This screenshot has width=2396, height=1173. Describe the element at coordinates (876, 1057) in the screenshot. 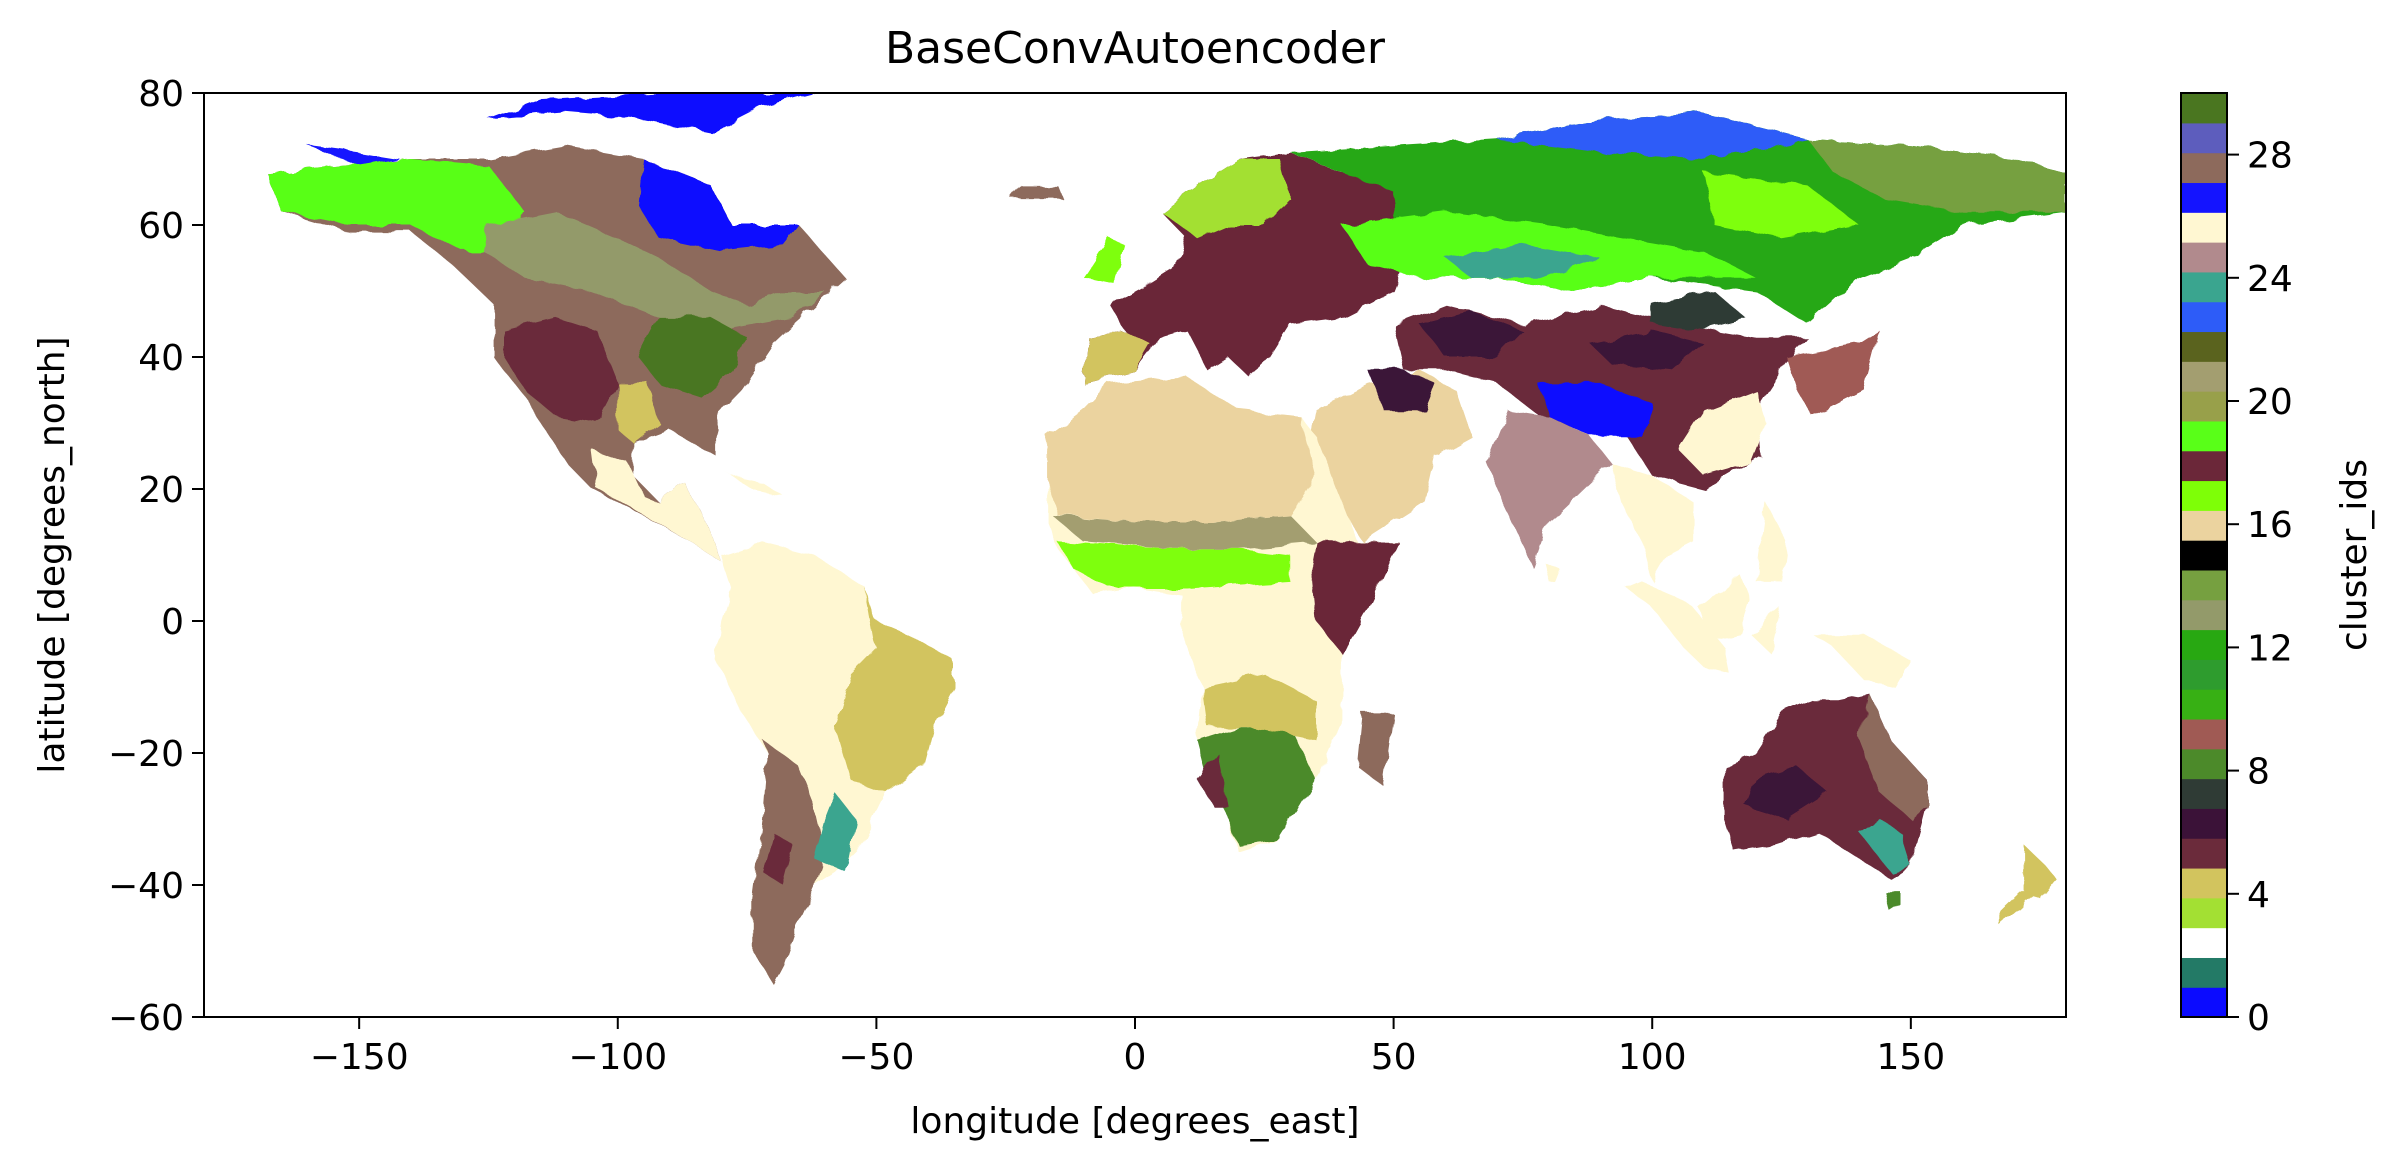

I see `x-tick-label: −50` at that location.